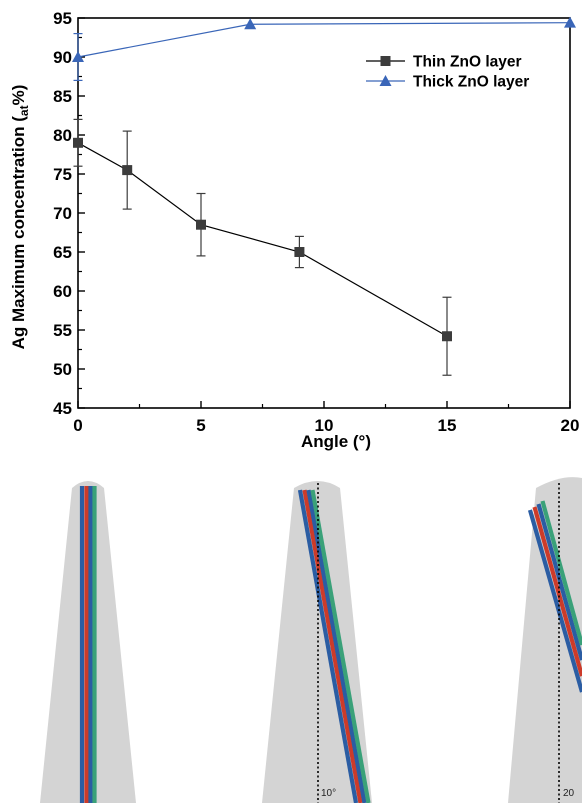 The width and height of the screenshot is (582, 803). What do you see at coordinates (471, 82) in the screenshot?
I see `legend-label: Thick ZnO layer` at bounding box center [471, 82].